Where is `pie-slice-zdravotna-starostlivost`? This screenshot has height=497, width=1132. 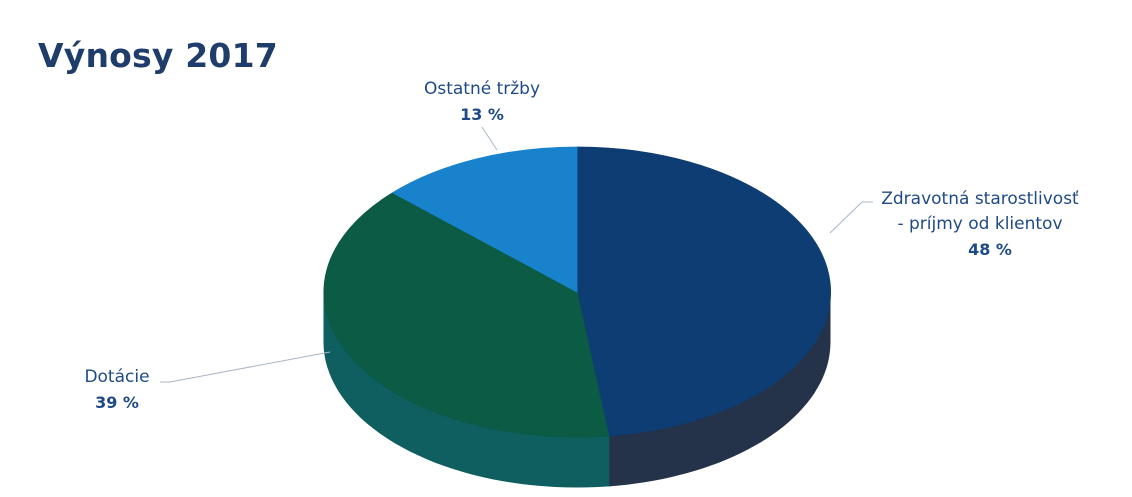 pie-slice-zdravotna-starostlivost is located at coordinates (703, 291).